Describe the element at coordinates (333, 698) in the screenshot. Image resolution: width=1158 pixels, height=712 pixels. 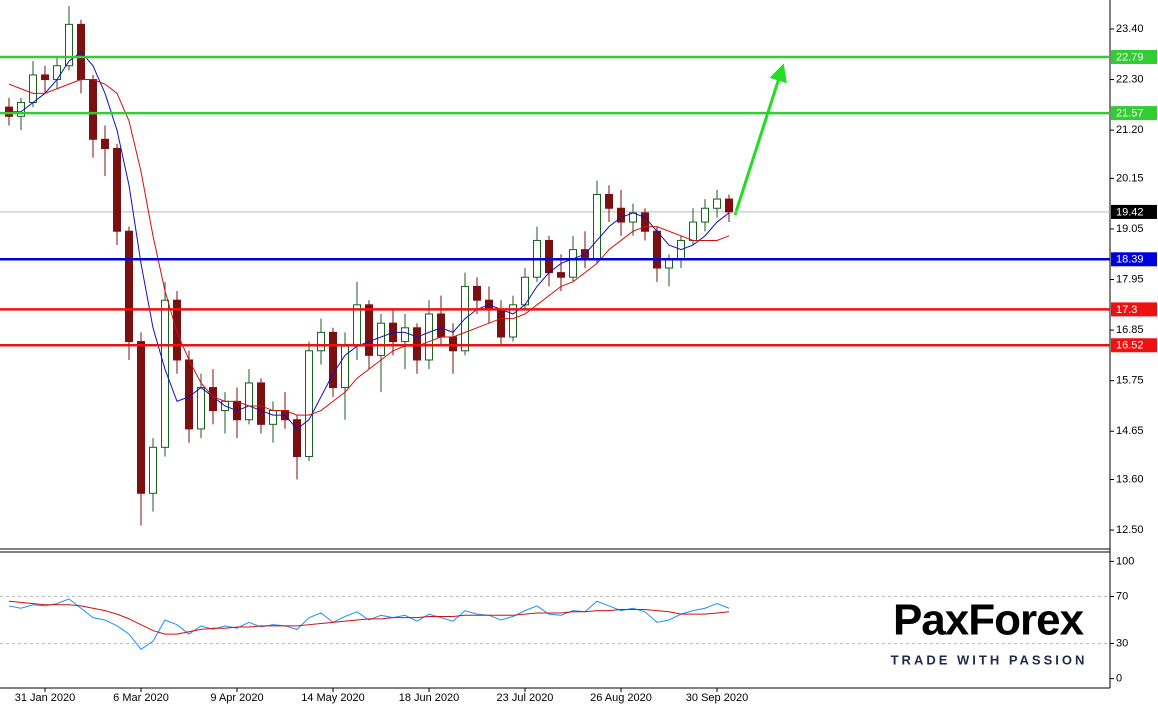
I see `x-tick-label: 14 May 2020` at that location.